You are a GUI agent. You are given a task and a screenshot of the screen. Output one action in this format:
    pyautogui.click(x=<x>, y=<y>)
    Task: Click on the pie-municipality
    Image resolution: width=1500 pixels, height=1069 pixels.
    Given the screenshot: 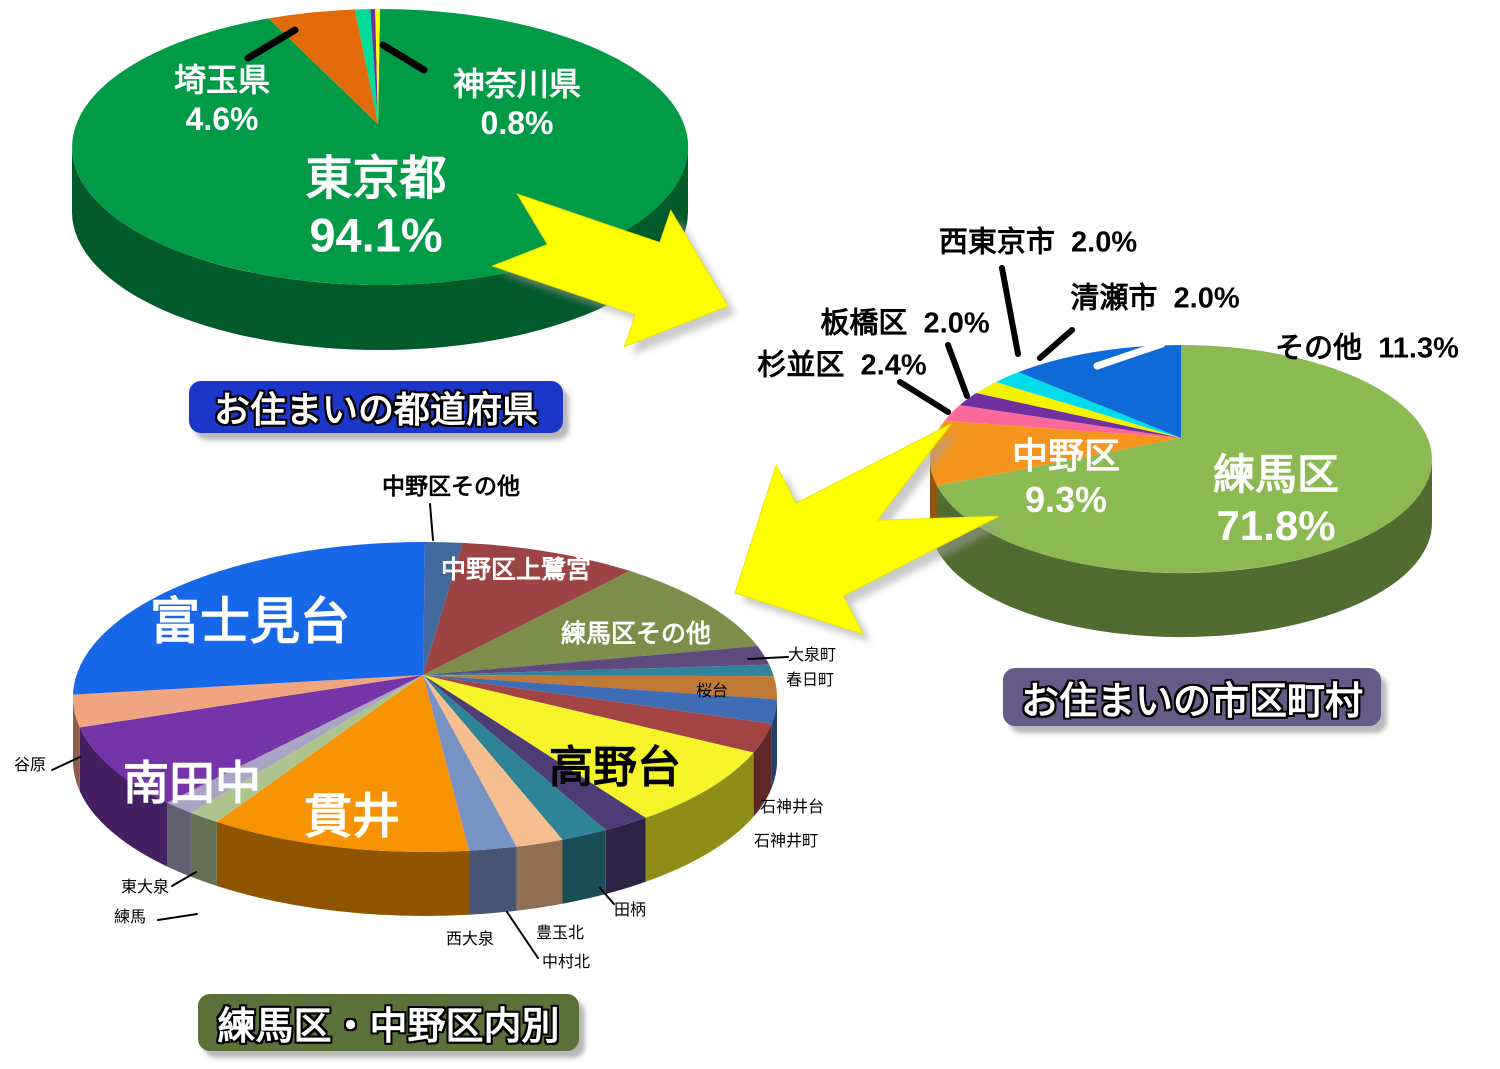 What is the action you would take?
    pyautogui.click(x=1181, y=491)
    